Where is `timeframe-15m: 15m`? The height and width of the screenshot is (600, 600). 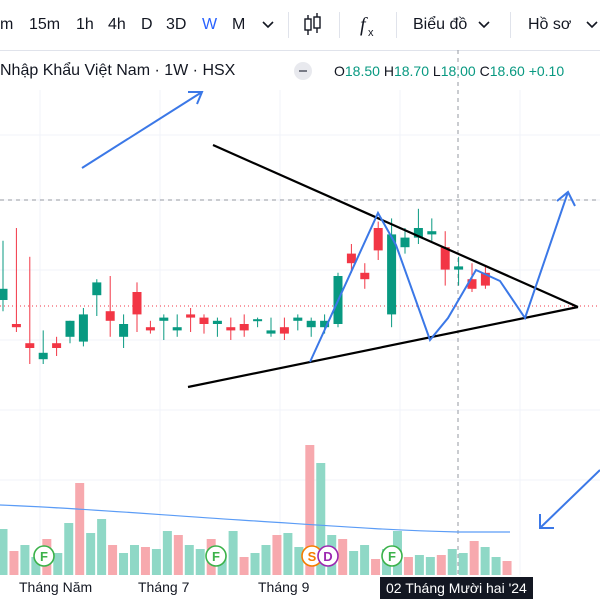 timeframe-15m: 15m is located at coordinates (45, 24).